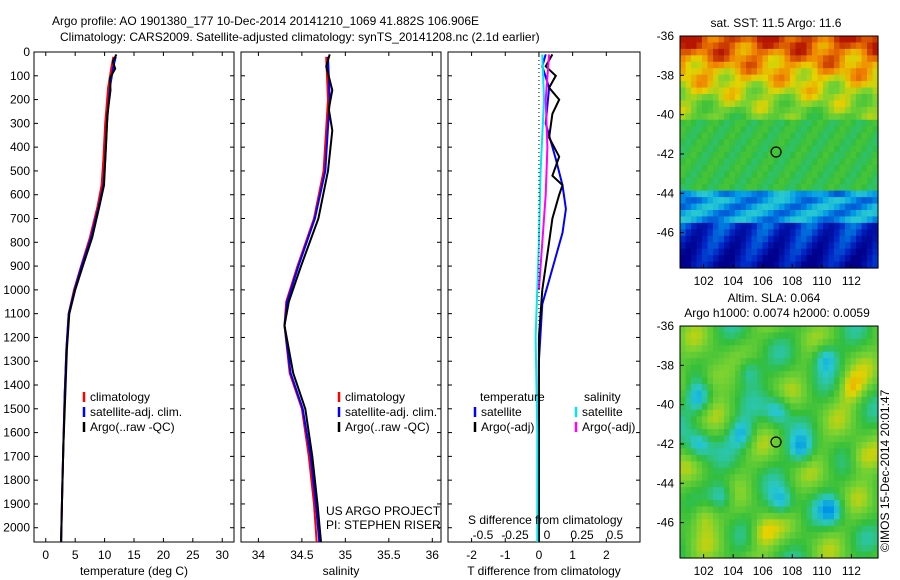 The height and width of the screenshot is (580, 900). Describe the element at coordinates (666, 444) in the screenshot. I see `sla_map-ytick-label: -42` at that location.